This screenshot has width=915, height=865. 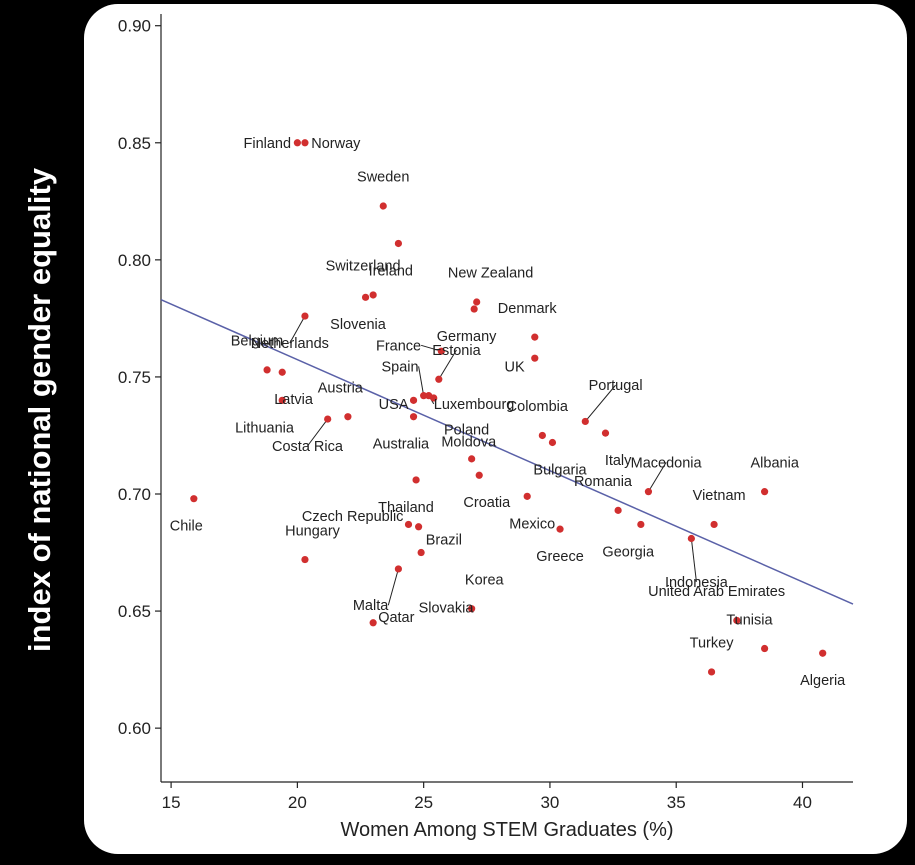 What do you see at coordinates (353, 517) in the screenshot?
I see `data-label: Czech Republic` at bounding box center [353, 517].